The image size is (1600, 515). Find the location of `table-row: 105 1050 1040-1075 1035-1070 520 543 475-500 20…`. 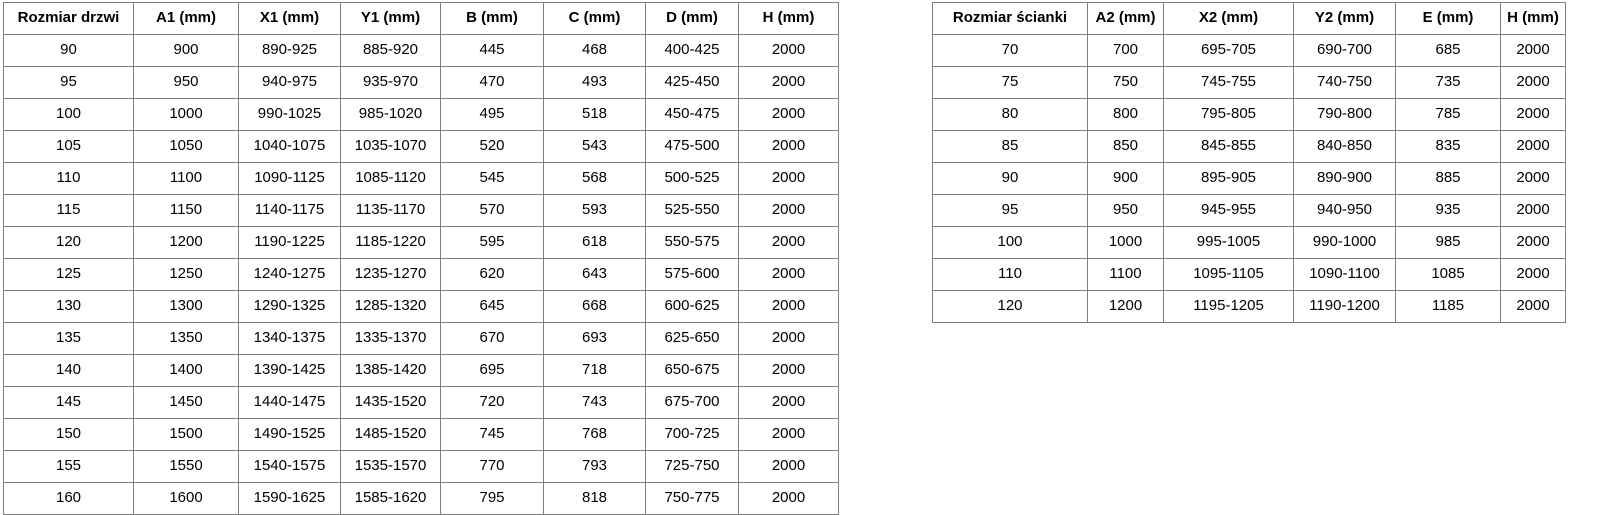

table-row: 105 1050 1040-1075 1035-1070 520 543 475-500 20… is located at coordinates (421, 146).